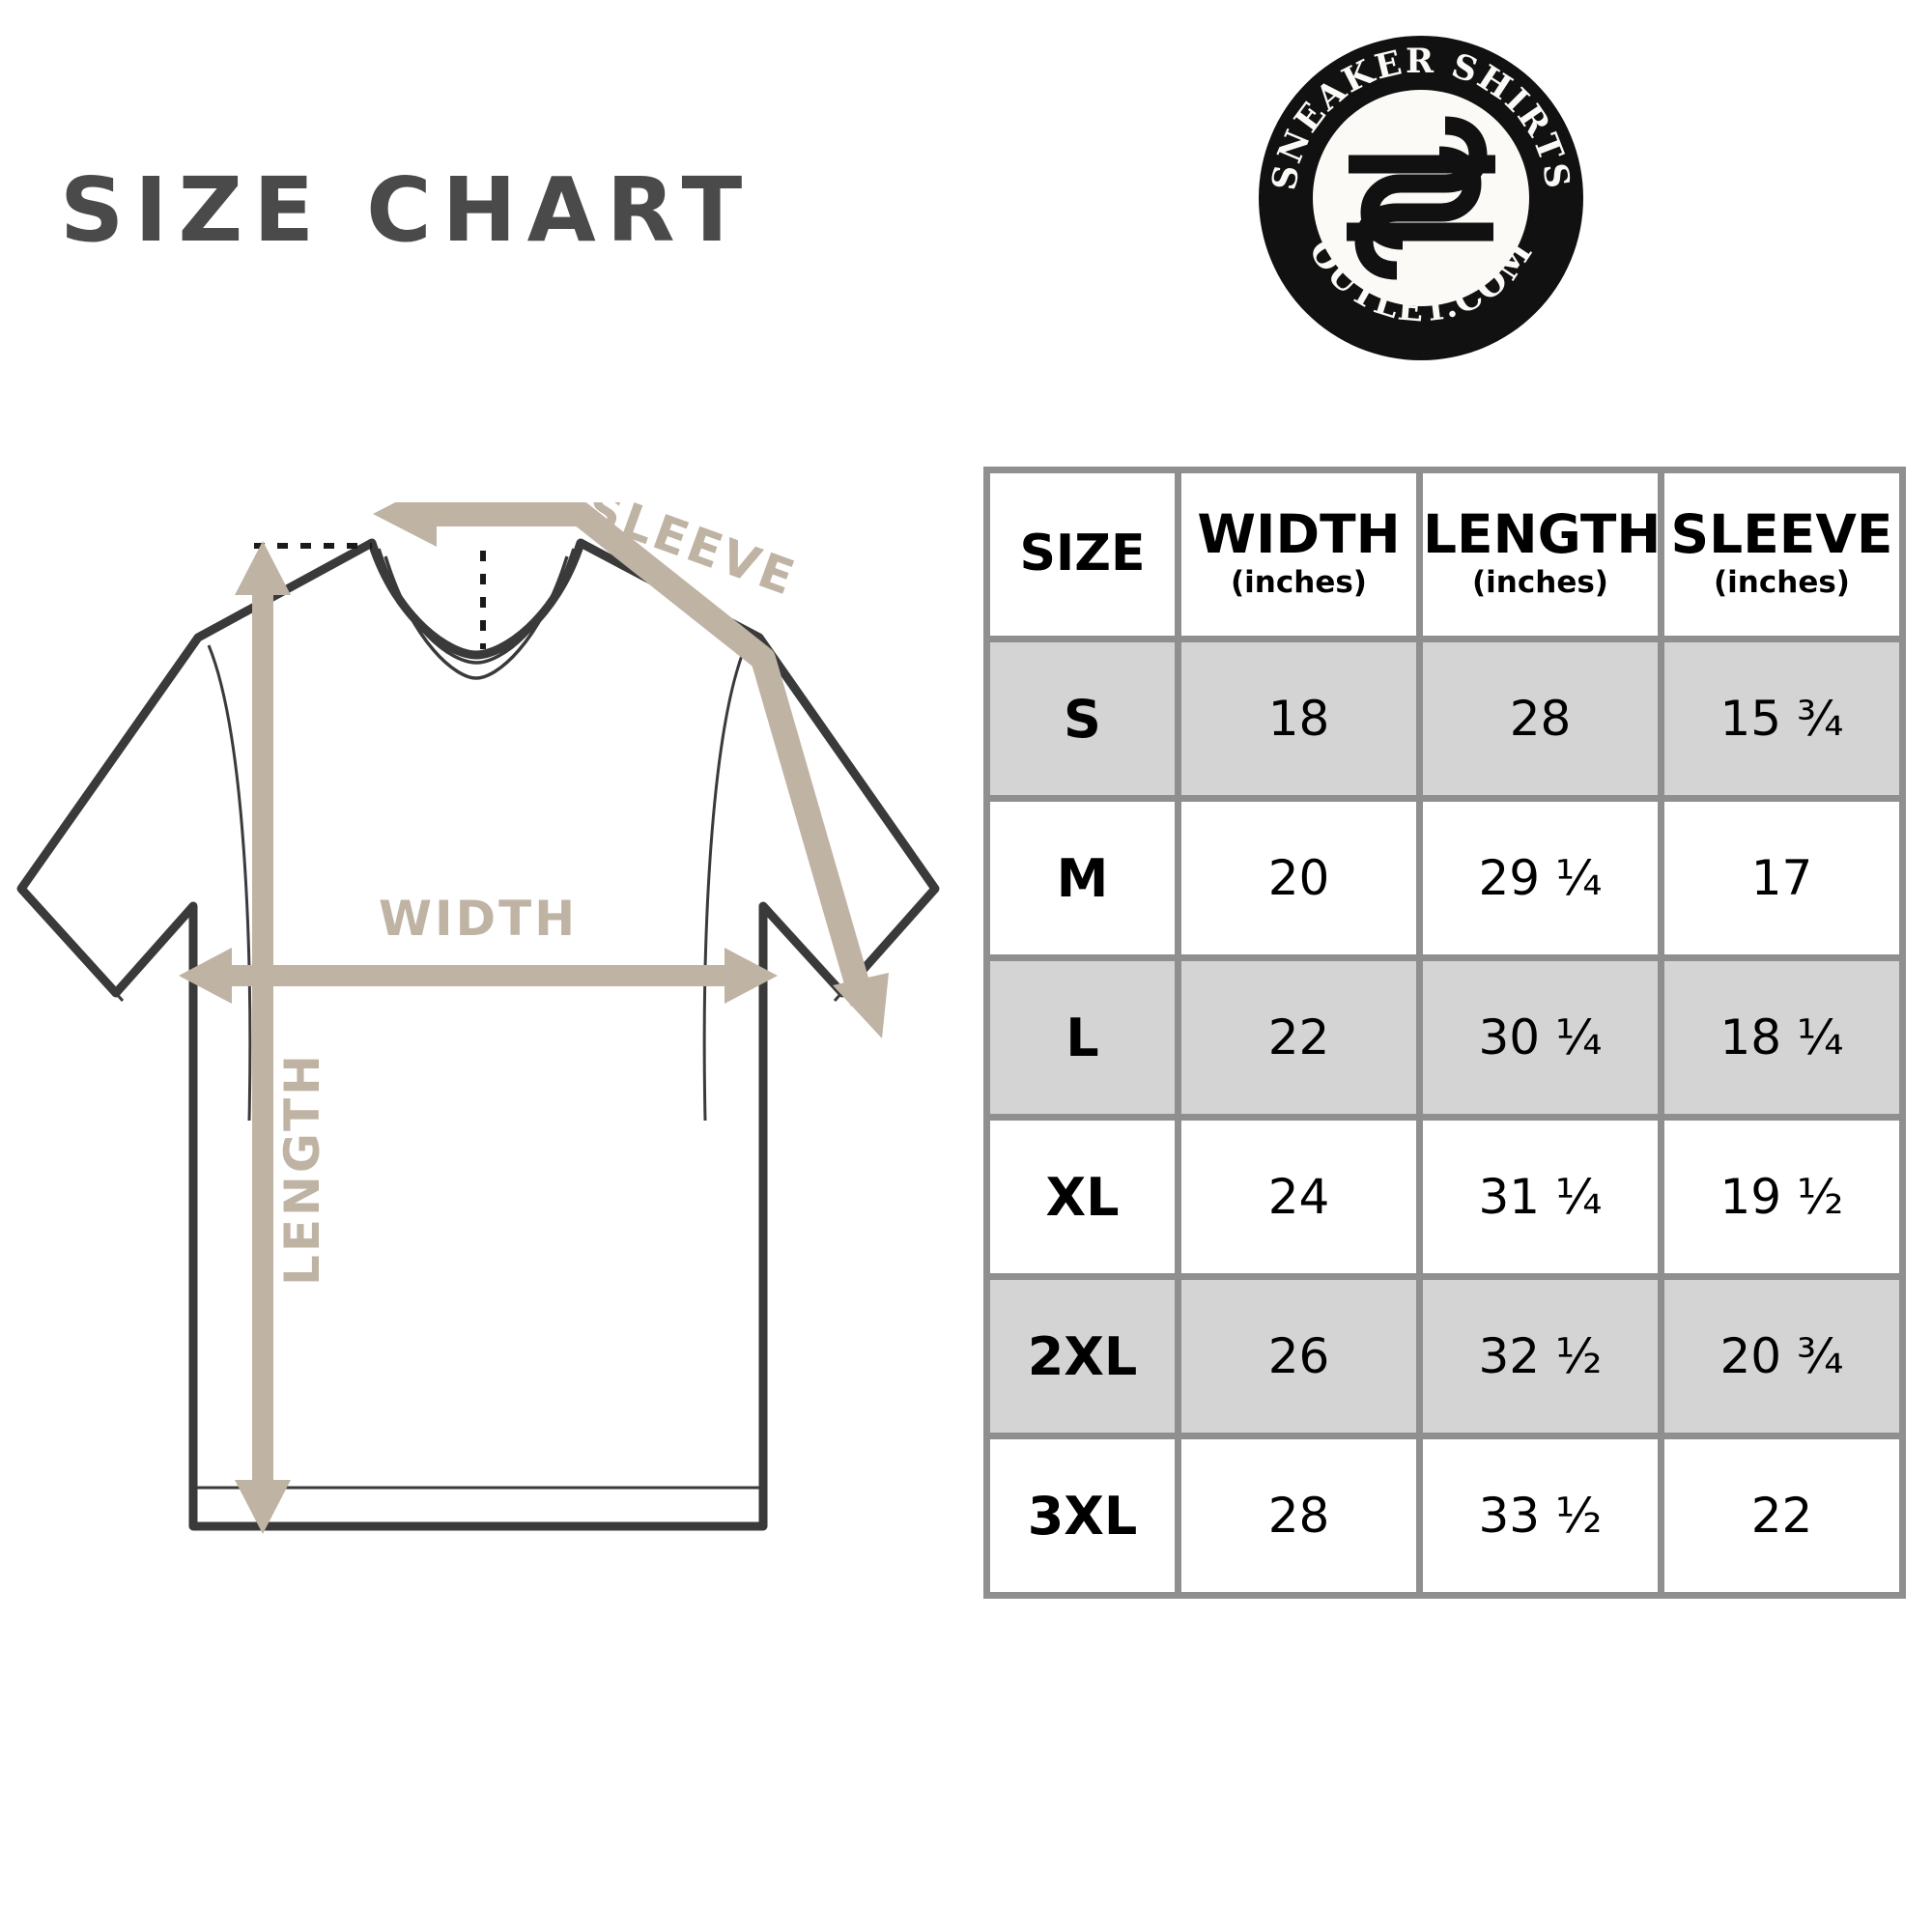 This screenshot has height=1932, width=1932. I want to click on cell-sleeve: 19 ½, so click(1782, 1197).